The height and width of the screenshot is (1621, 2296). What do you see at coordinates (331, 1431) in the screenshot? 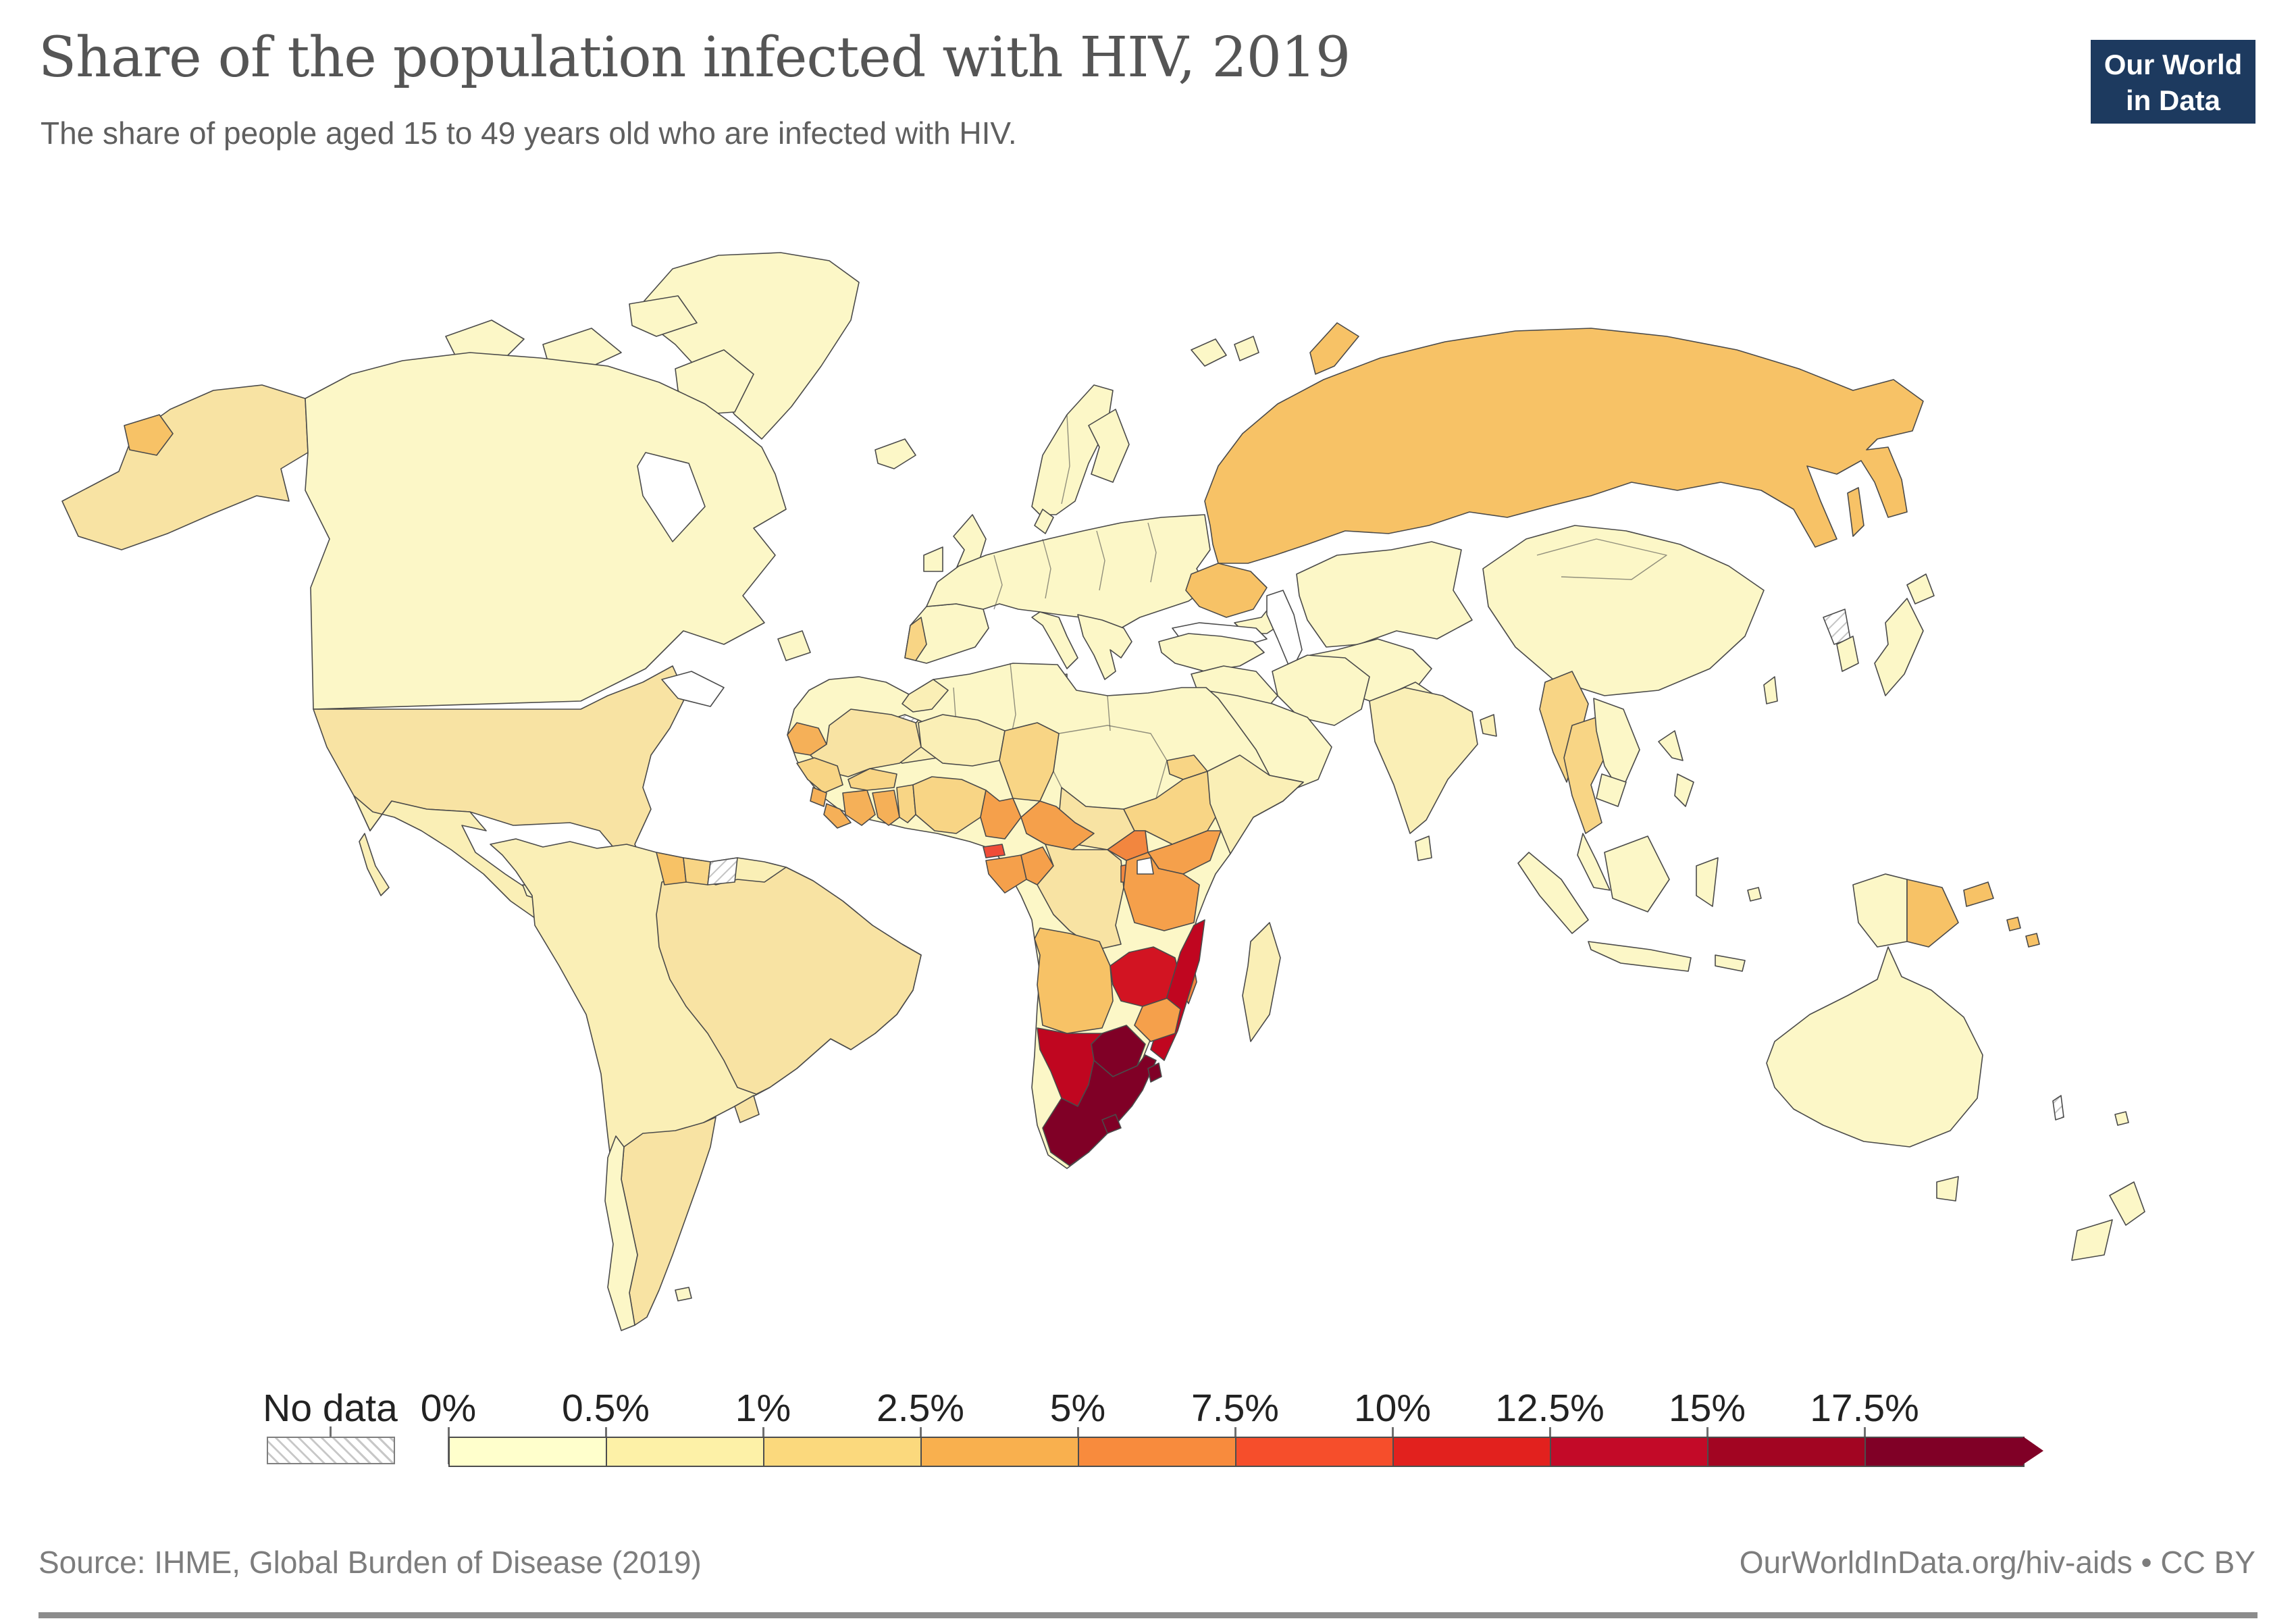
I see `legend-no-data-tick` at bounding box center [331, 1431].